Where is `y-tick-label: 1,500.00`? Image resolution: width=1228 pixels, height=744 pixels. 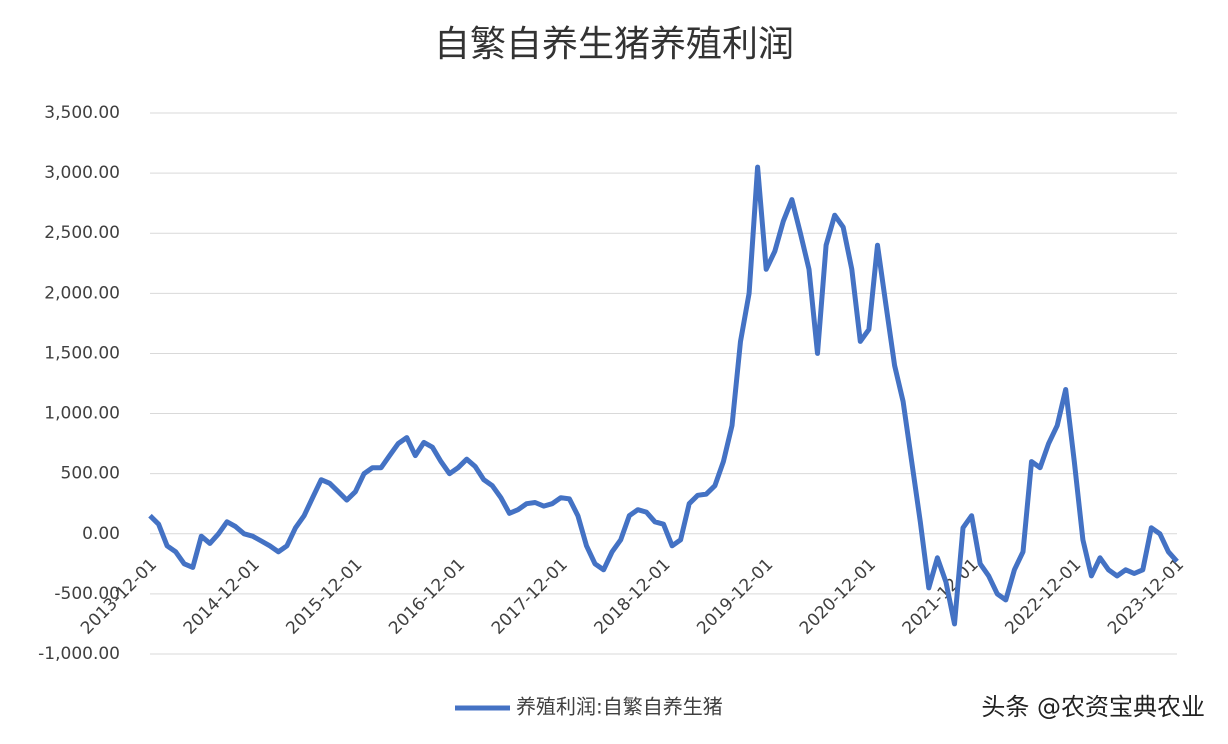
y-tick-label: 1,500.00 is located at coordinates (82, 353).